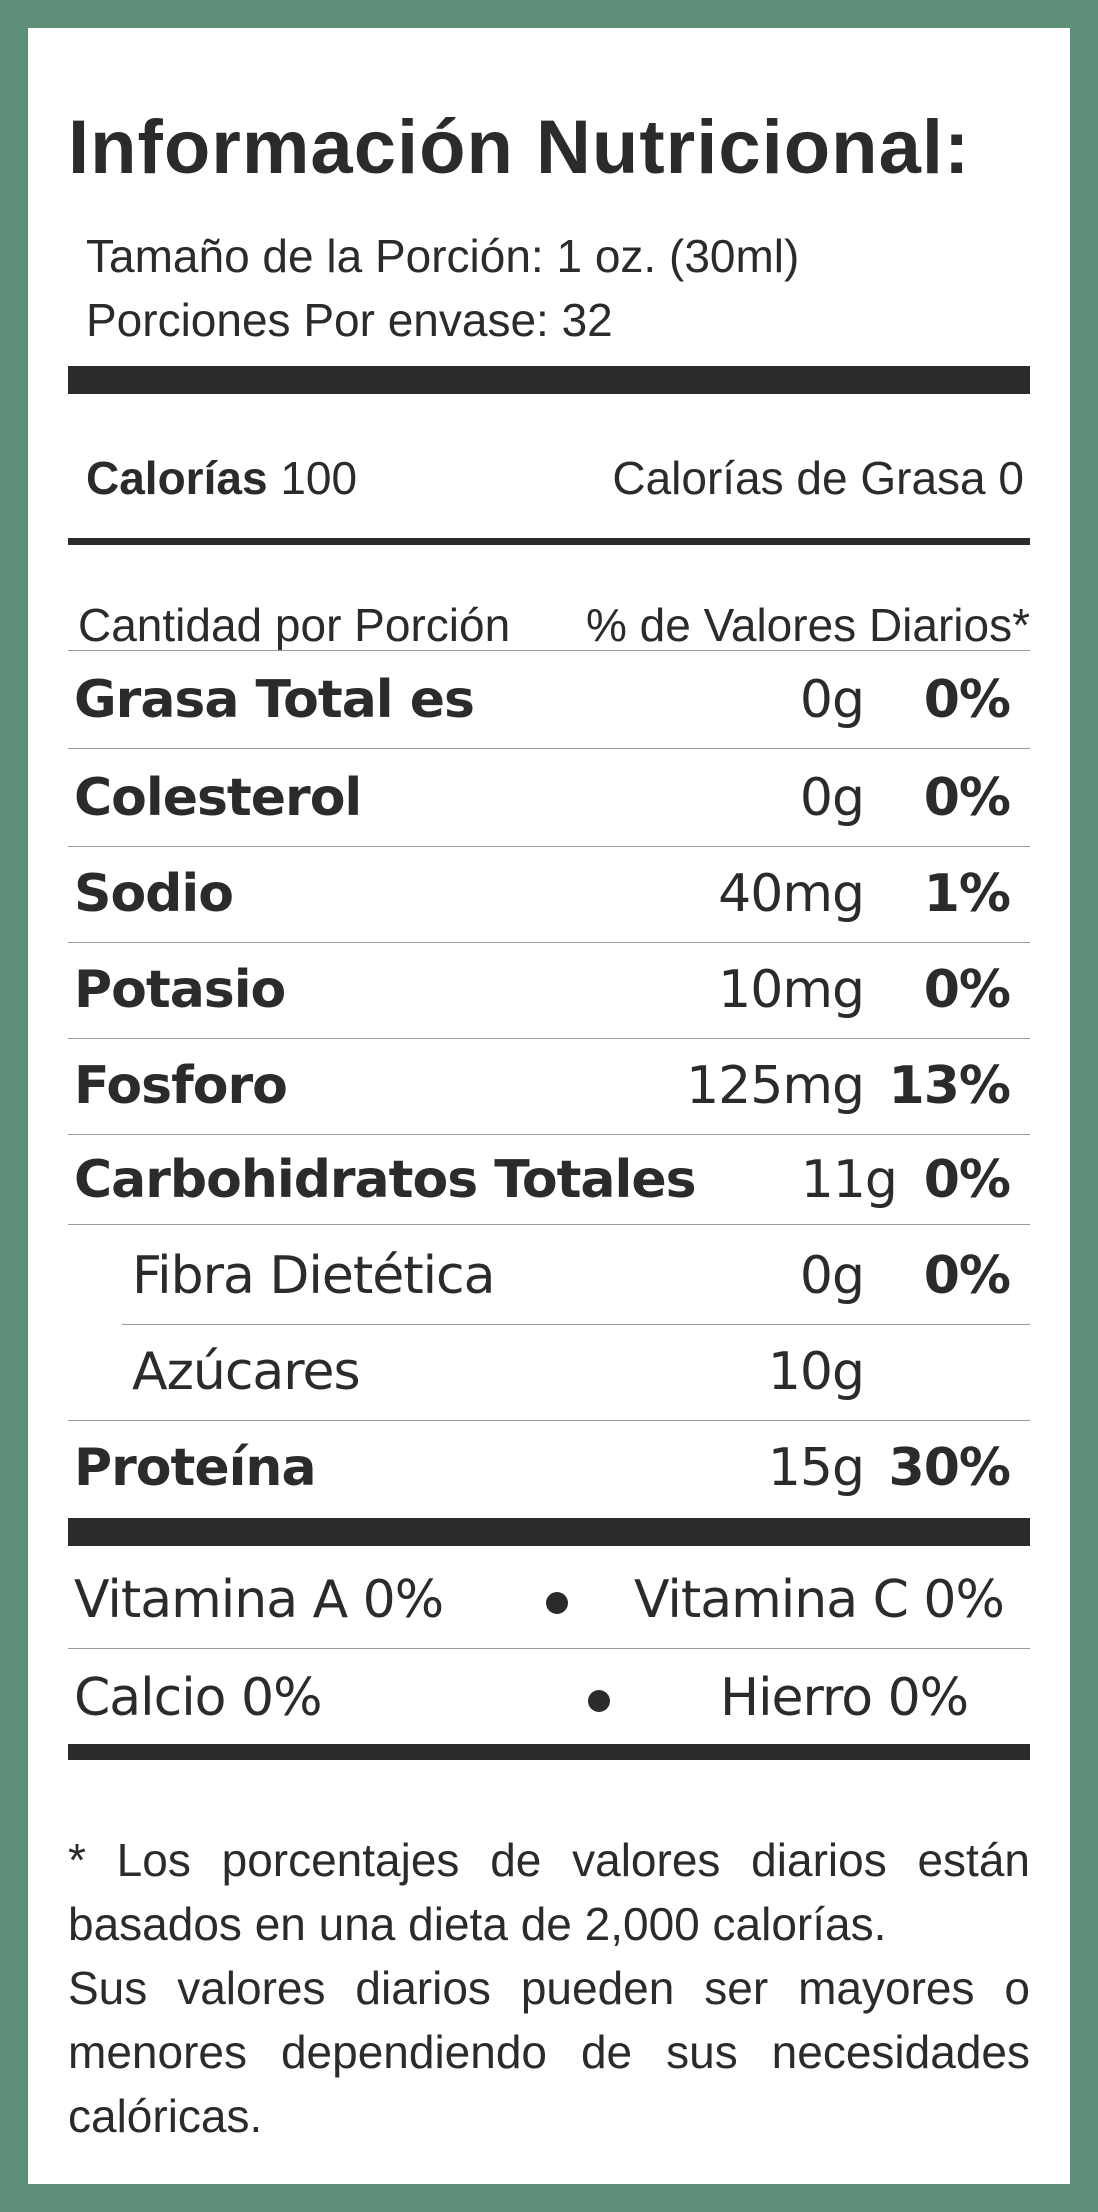 This screenshot has height=2212, width=1098. Describe the element at coordinates (549, 541) in the screenshot. I see `medium-divider` at that location.